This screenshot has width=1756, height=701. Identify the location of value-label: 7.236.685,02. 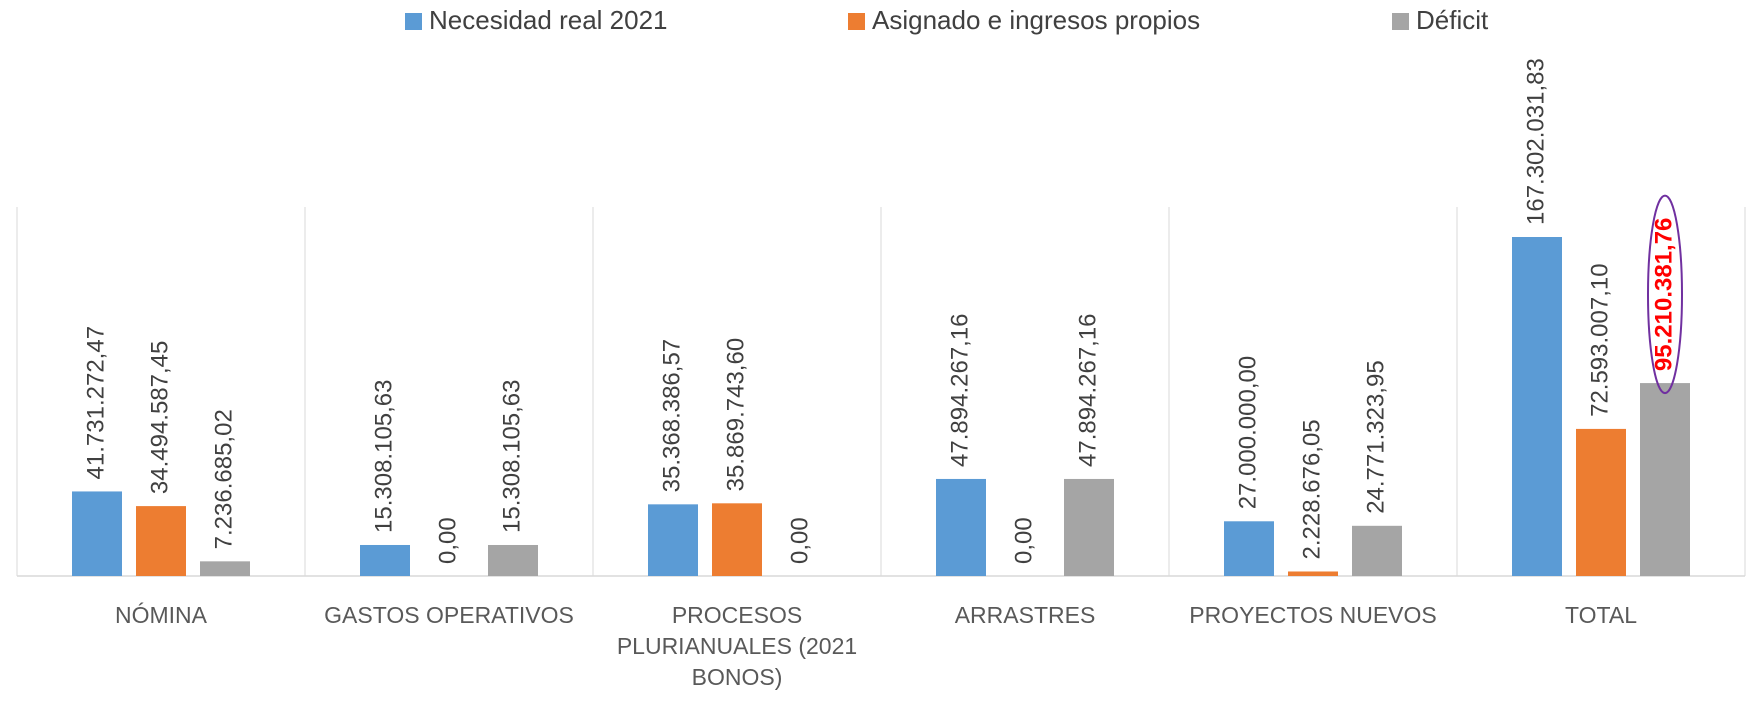
(223, 479).